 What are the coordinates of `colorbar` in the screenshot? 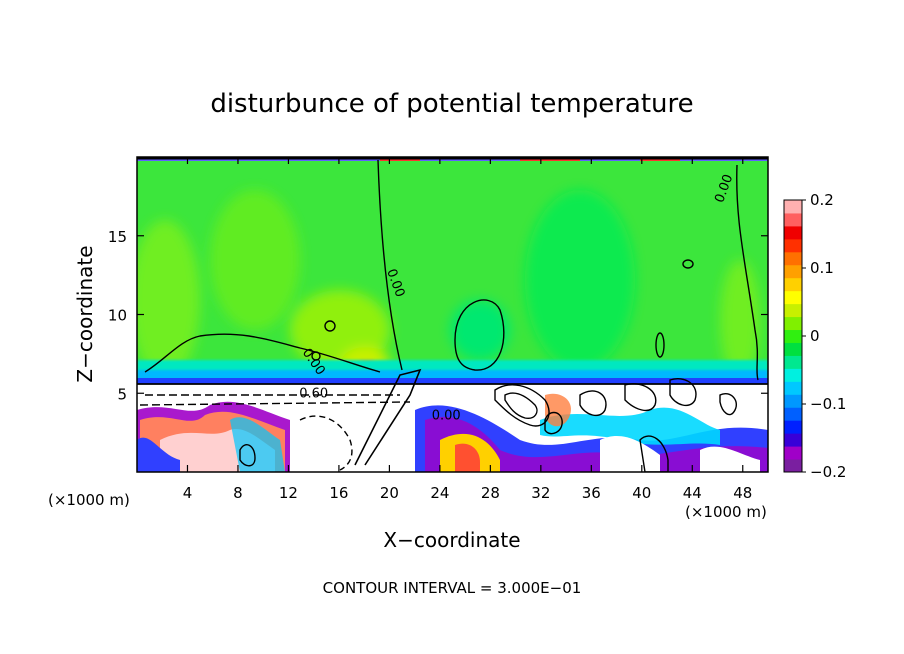 It's located at (793, 336).